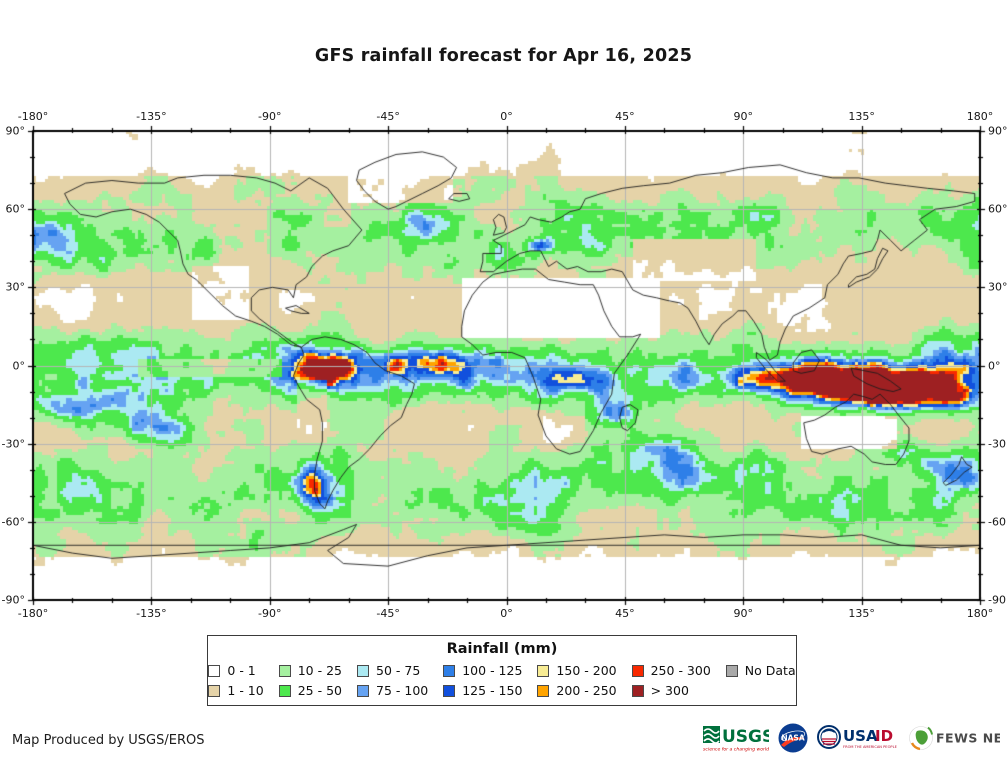 The image size is (1007, 758). Describe the element at coordinates (270, 116) in the screenshot. I see `lon-tick-label-top: -90°` at that location.